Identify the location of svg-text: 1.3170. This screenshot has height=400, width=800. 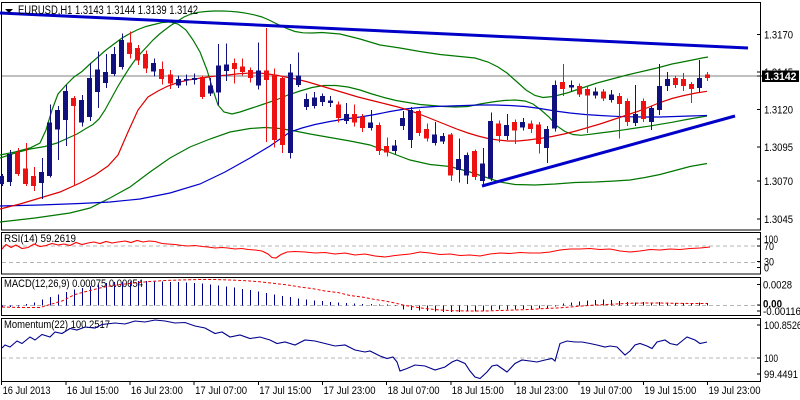
(778, 36).